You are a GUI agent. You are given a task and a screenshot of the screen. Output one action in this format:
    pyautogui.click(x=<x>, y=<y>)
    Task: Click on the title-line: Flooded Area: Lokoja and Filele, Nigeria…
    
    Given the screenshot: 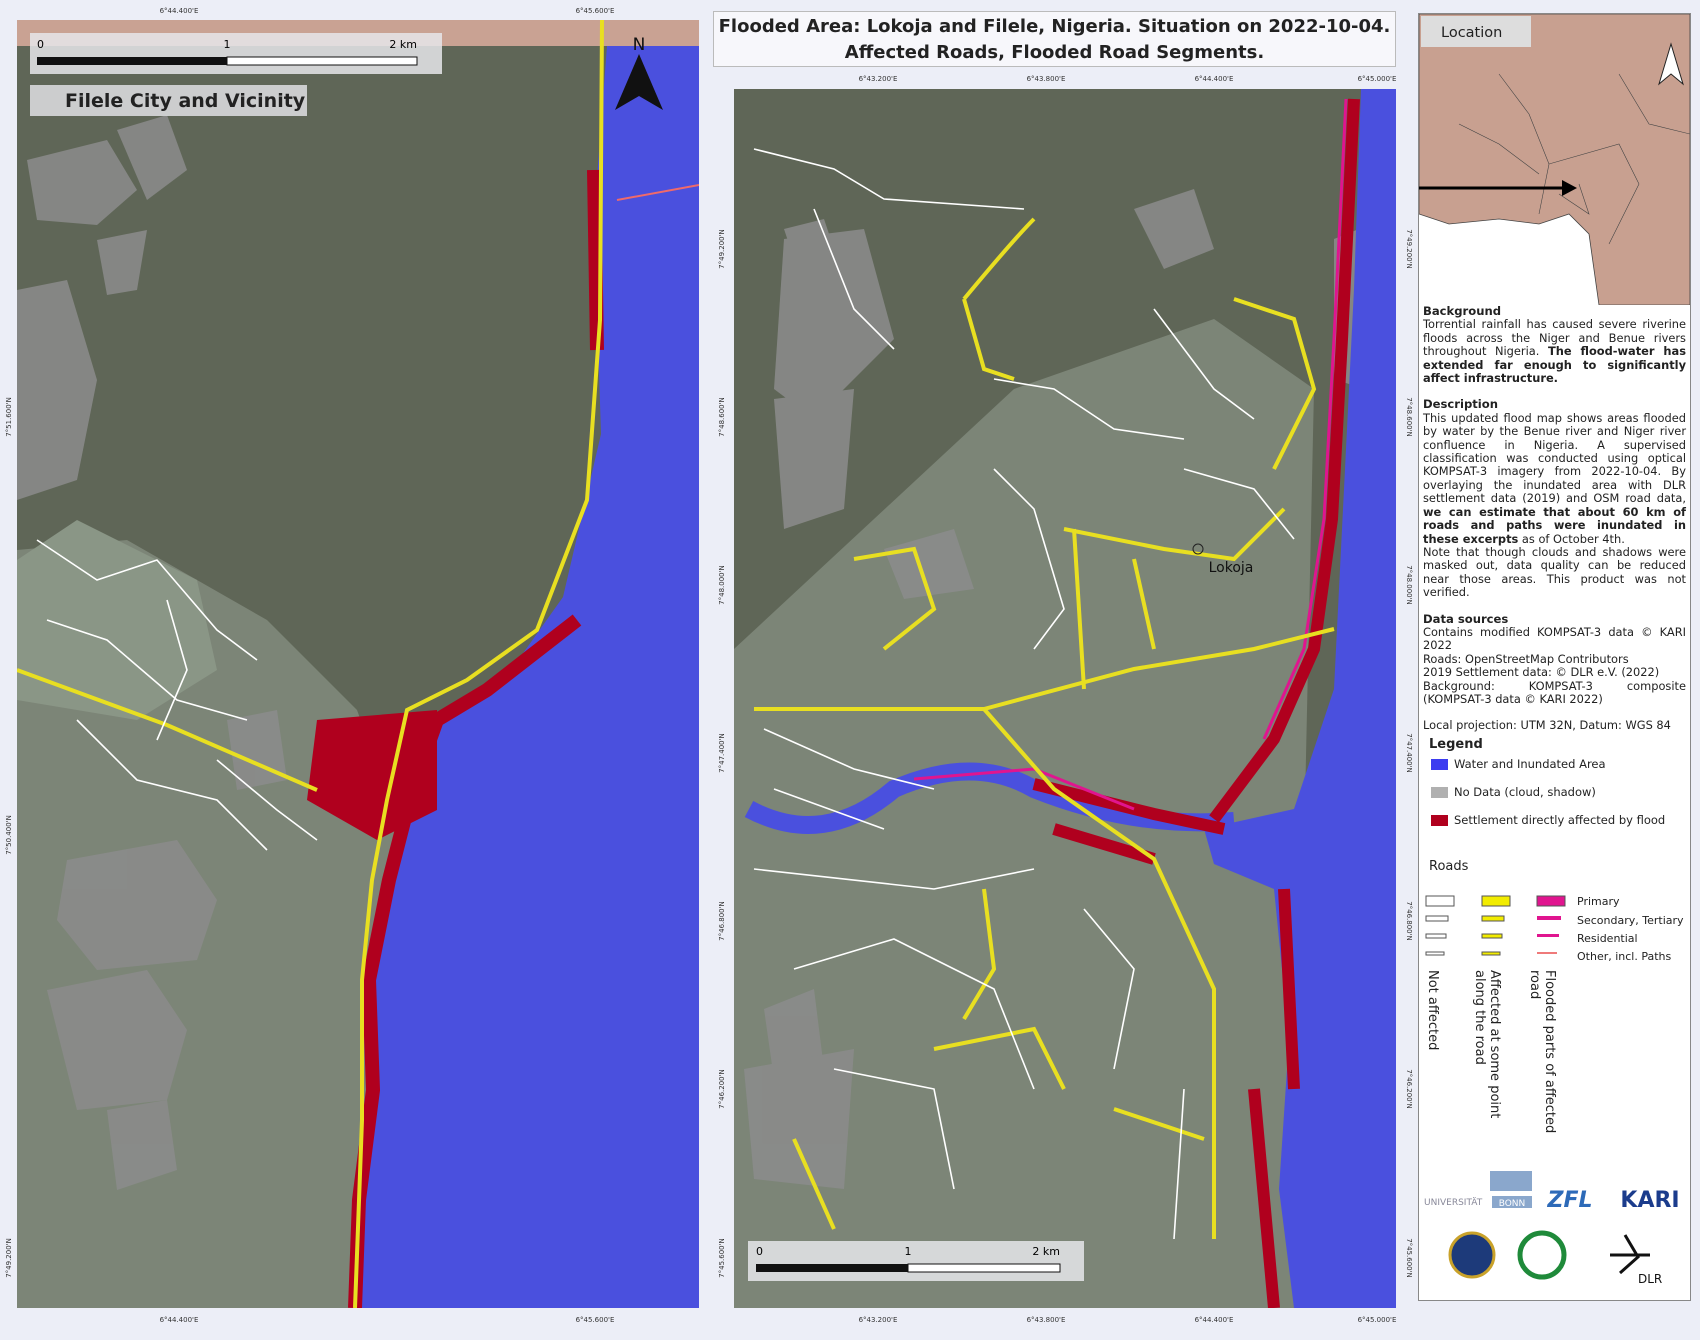 What is the action you would take?
    pyautogui.click(x=1054, y=26)
    